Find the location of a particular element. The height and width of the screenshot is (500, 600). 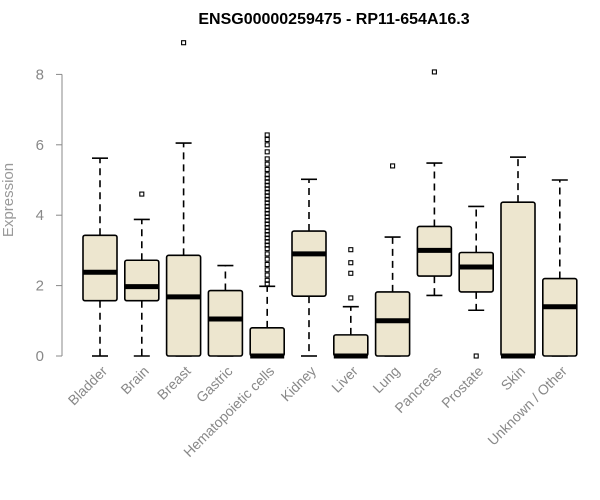

y-tick-label-6: 6 is located at coordinates (40, 145).